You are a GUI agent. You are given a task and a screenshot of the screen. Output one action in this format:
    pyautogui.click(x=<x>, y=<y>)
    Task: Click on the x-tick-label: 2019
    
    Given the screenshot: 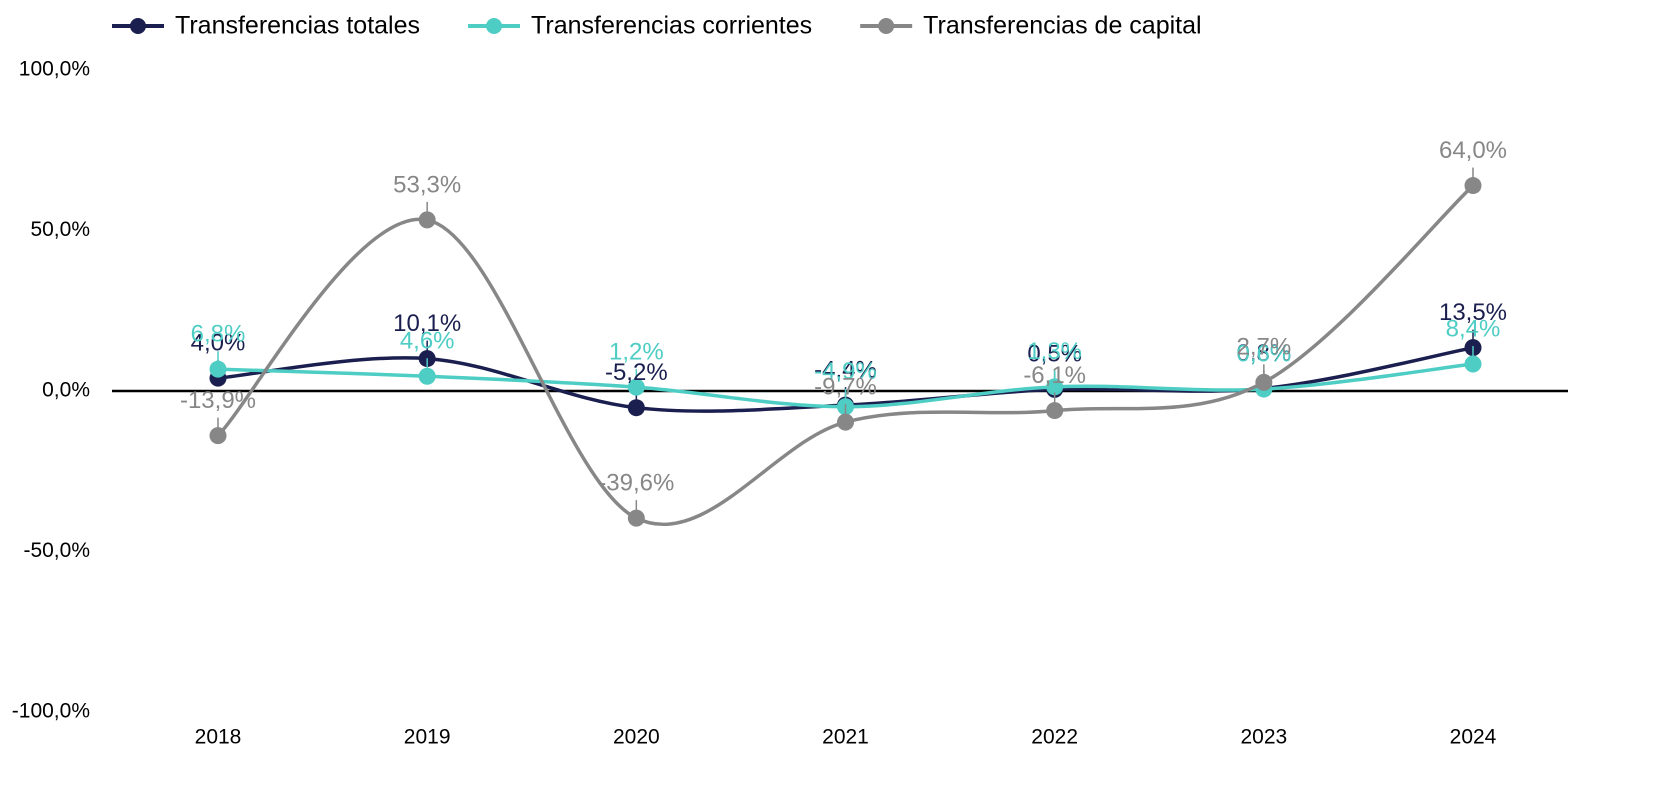 What is the action you would take?
    pyautogui.click(x=427, y=737)
    